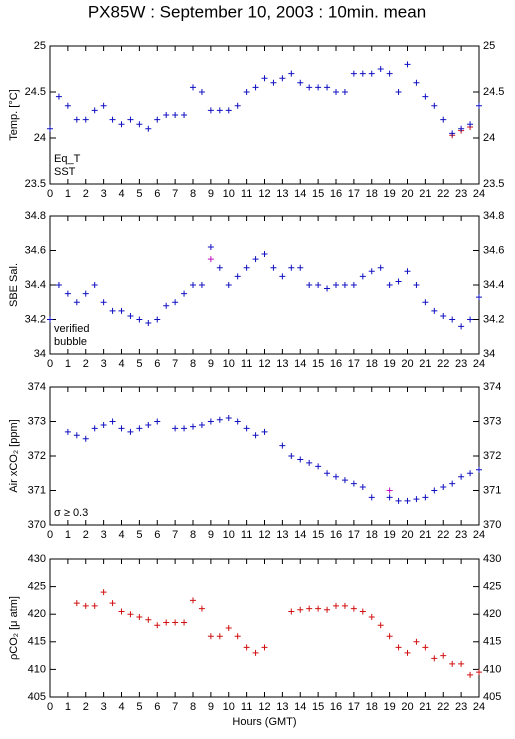 This screenshot has height=739, width=515. Describe the element at coordinates (489, 138) in the screenshot. I see `y2-tick-label: 24` at that location.